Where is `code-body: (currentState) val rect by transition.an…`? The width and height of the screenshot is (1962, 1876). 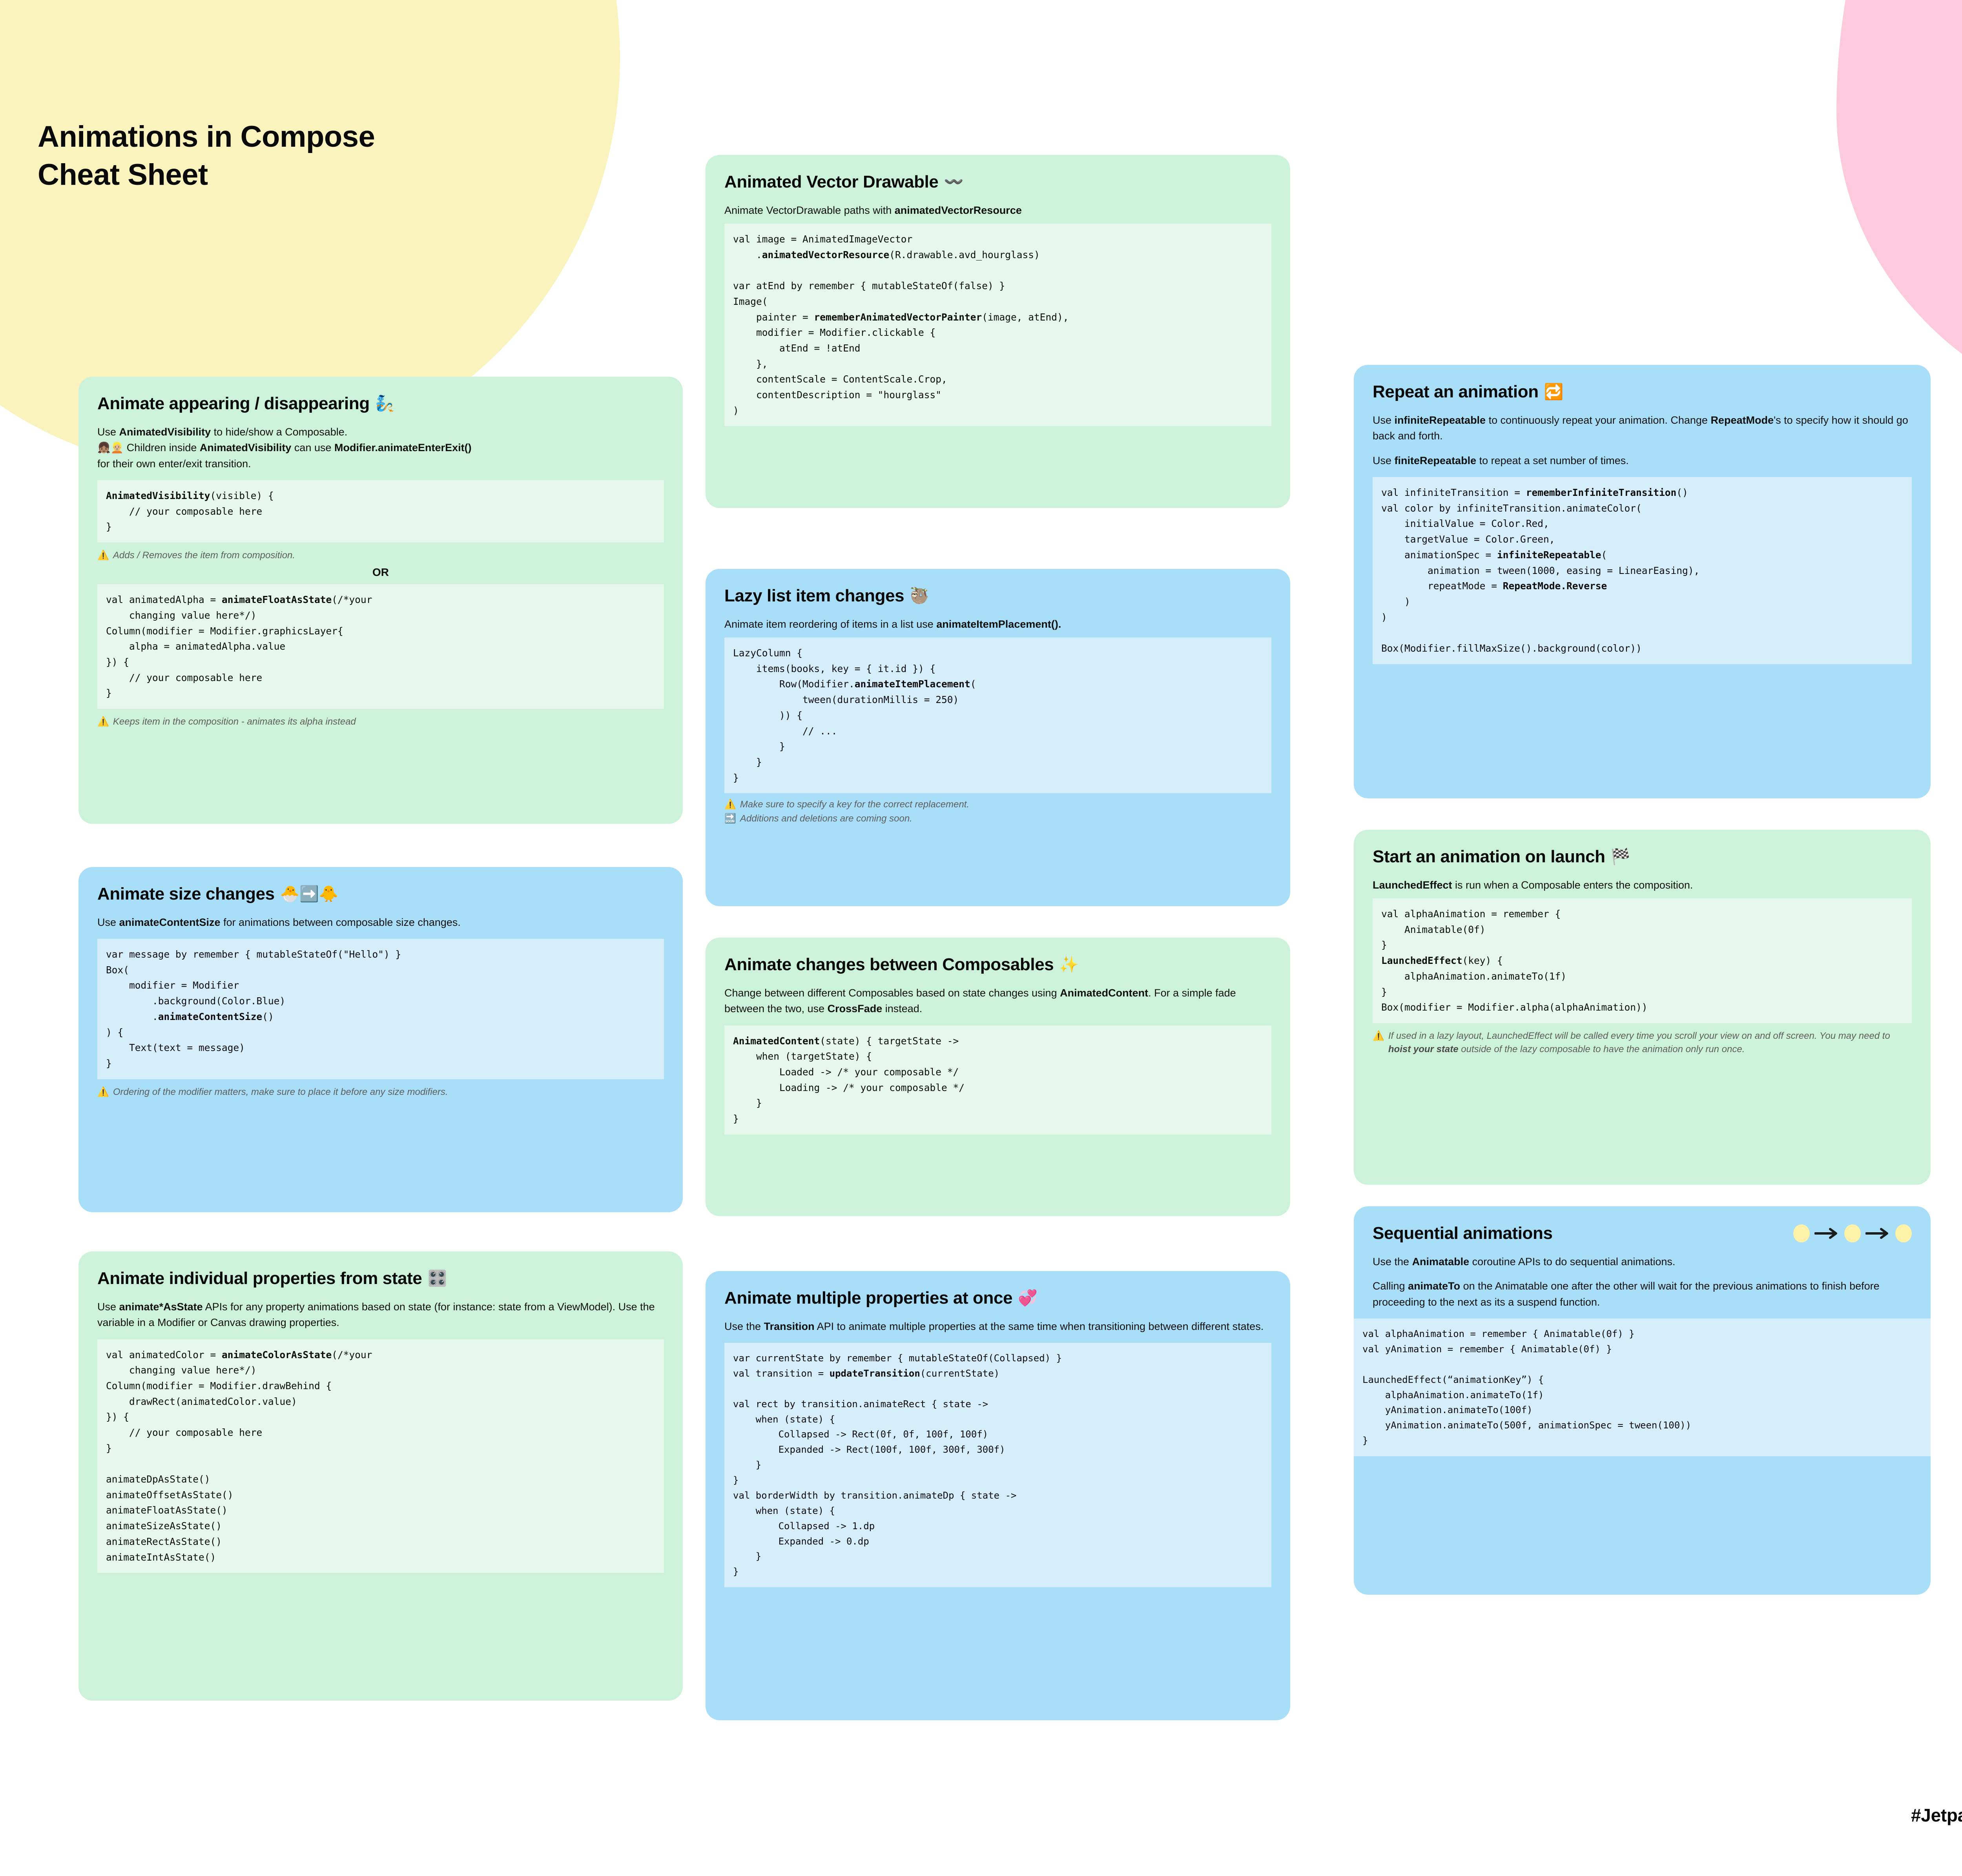 code-body: (currentState) val rect by transition.an… is located at coordinates (875, 1472).